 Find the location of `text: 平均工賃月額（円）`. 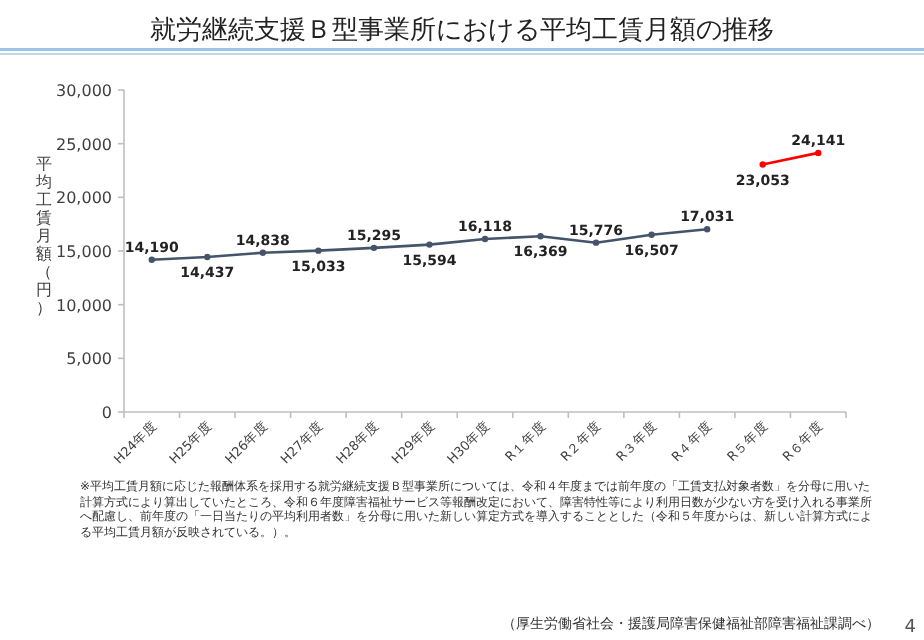

text: 平均工賃月額（円） is located at coordinates (44, 236).